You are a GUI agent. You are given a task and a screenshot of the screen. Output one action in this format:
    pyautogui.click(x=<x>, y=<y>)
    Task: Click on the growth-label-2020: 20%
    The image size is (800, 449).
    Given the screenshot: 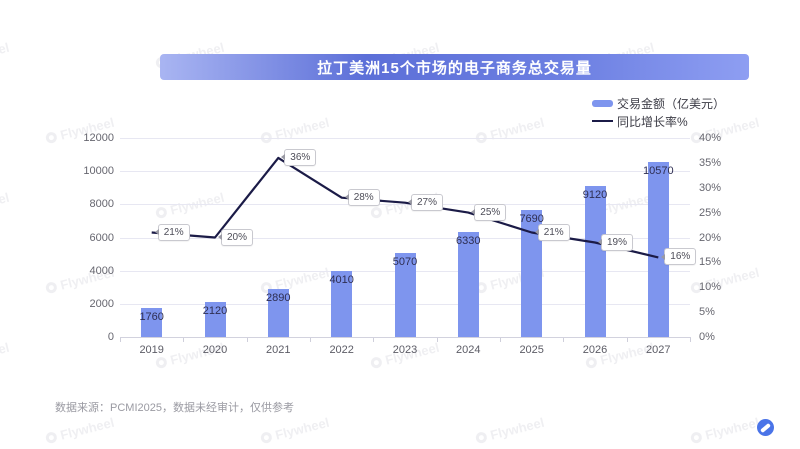 What is the action you would take?
    pyautogui.click(x=235, y=237)
    